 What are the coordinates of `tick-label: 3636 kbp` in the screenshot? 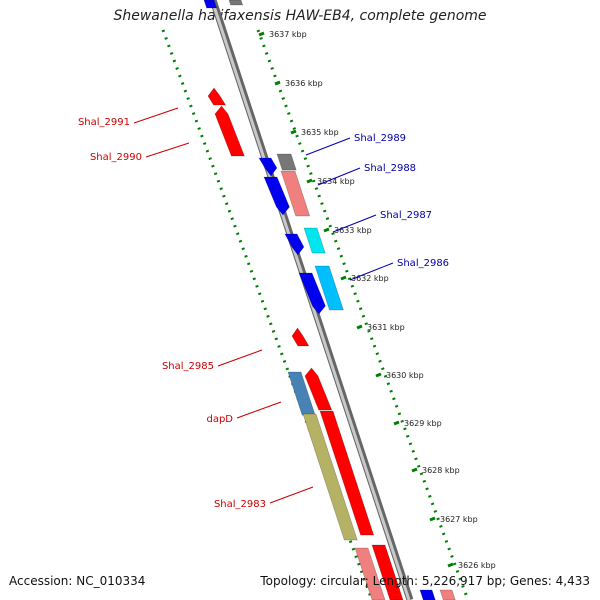 It's located at (304, 83).